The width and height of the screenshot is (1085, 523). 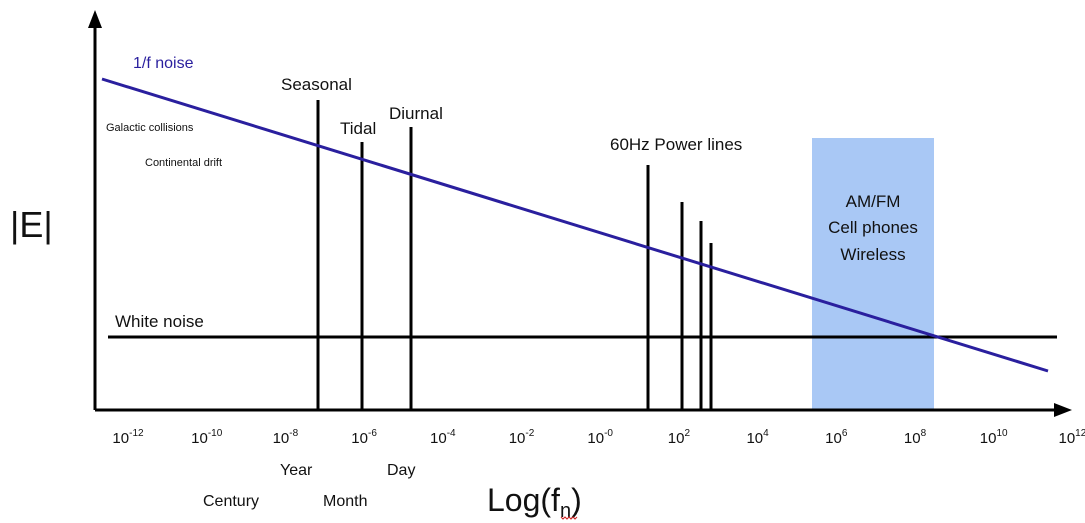 I want to click on radio-band, so click(x=873, y=274).